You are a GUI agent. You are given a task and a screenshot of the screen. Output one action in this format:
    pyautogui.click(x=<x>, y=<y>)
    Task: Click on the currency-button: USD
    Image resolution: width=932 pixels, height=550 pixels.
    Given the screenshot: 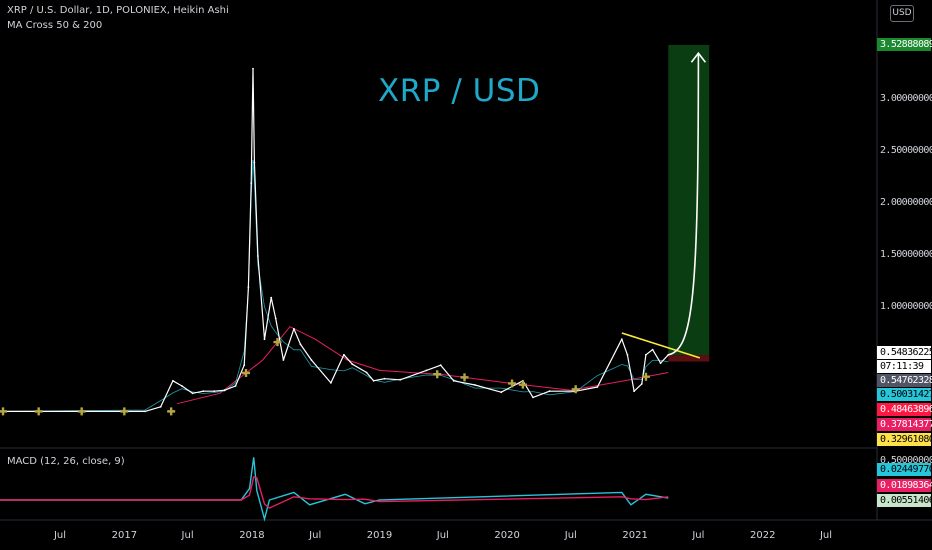 What is the action you would take?
    pyautogui.click(x=902, y=13)
    